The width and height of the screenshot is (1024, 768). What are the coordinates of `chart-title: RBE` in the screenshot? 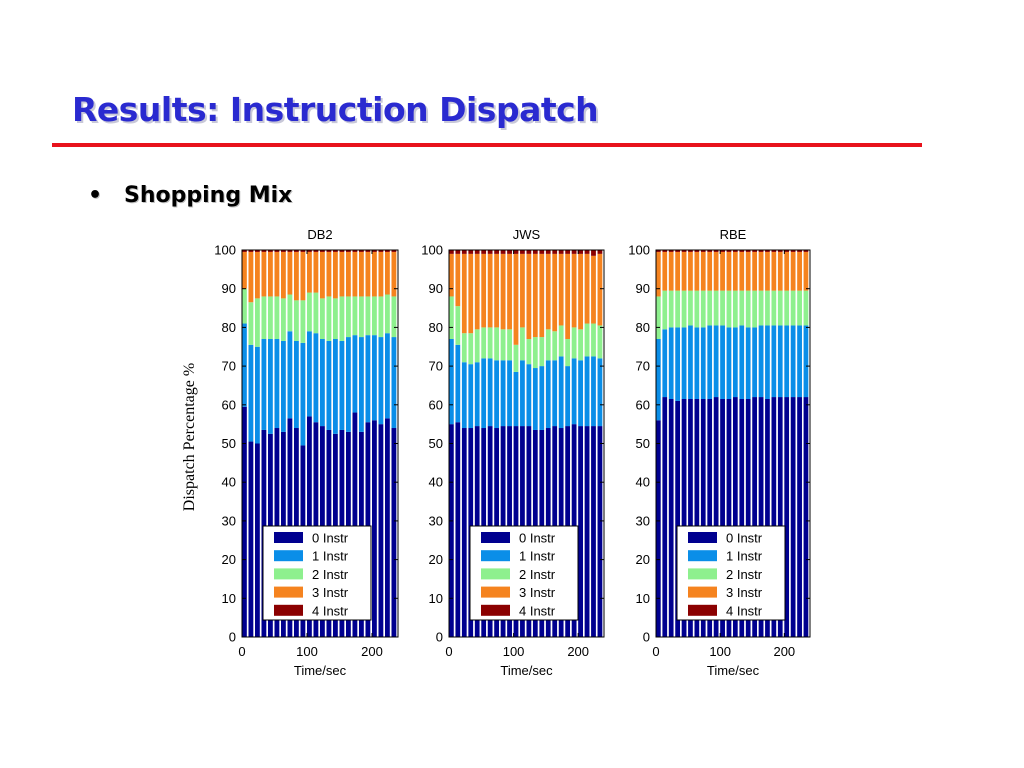 It's located at (733, 234).